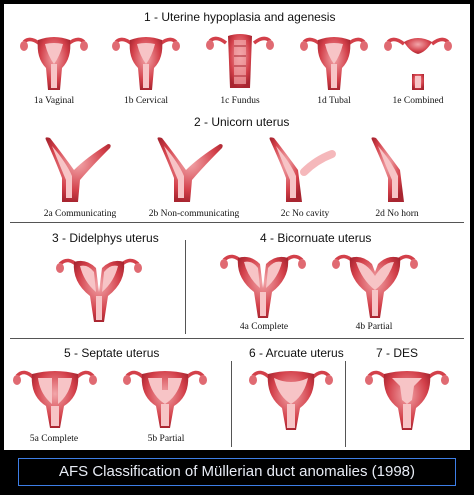 The width and height of the screenshot is (474, 495). I want to click on caption-1b: 1b Cervical, so click(146, 101).